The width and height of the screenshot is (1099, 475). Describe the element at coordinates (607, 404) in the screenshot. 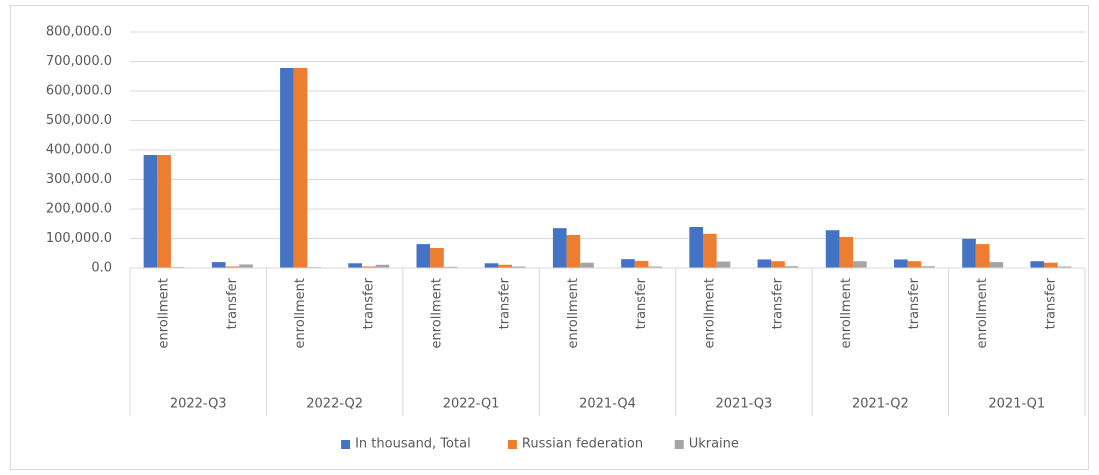

I see `group-label: 2021-Q4` at that location.